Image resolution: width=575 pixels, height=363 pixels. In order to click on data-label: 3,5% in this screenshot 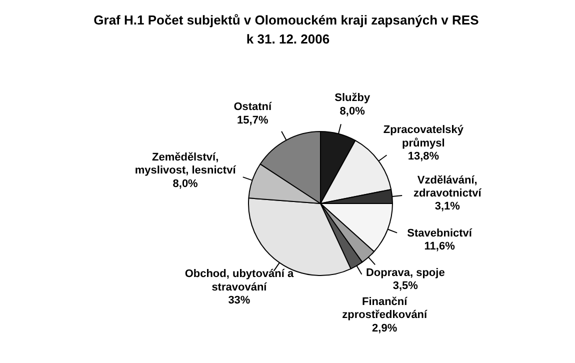, I will do `click(405, 286)`.